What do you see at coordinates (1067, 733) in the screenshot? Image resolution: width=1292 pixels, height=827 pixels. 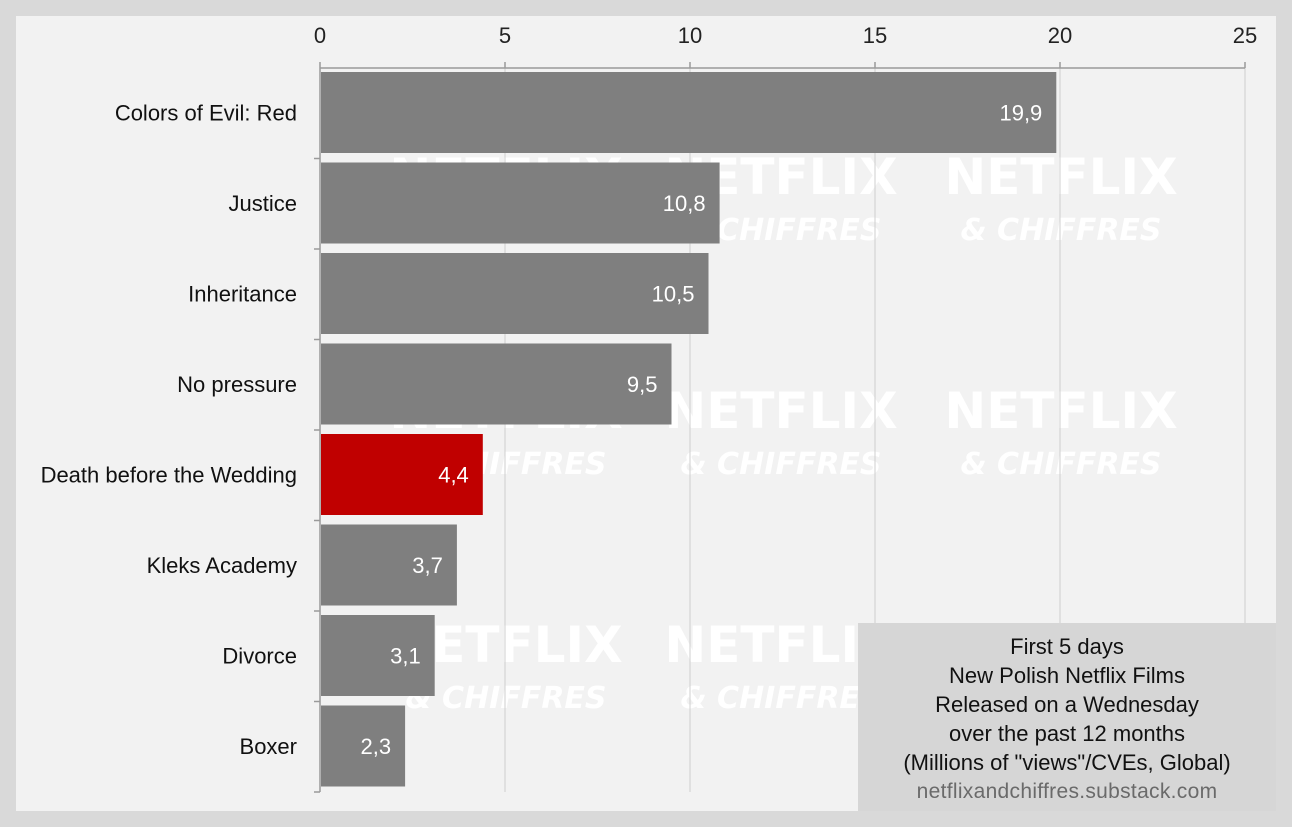 I see `note-line-4: over the past 12 months` at bounding box center [1067, 733].